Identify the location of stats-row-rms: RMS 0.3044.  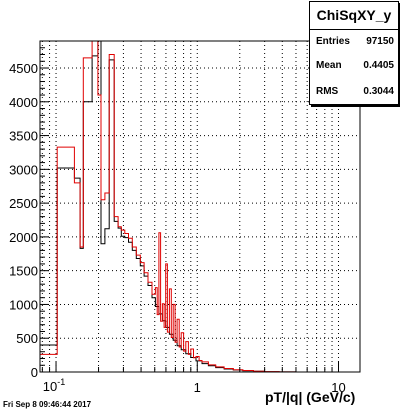
(356, 92).